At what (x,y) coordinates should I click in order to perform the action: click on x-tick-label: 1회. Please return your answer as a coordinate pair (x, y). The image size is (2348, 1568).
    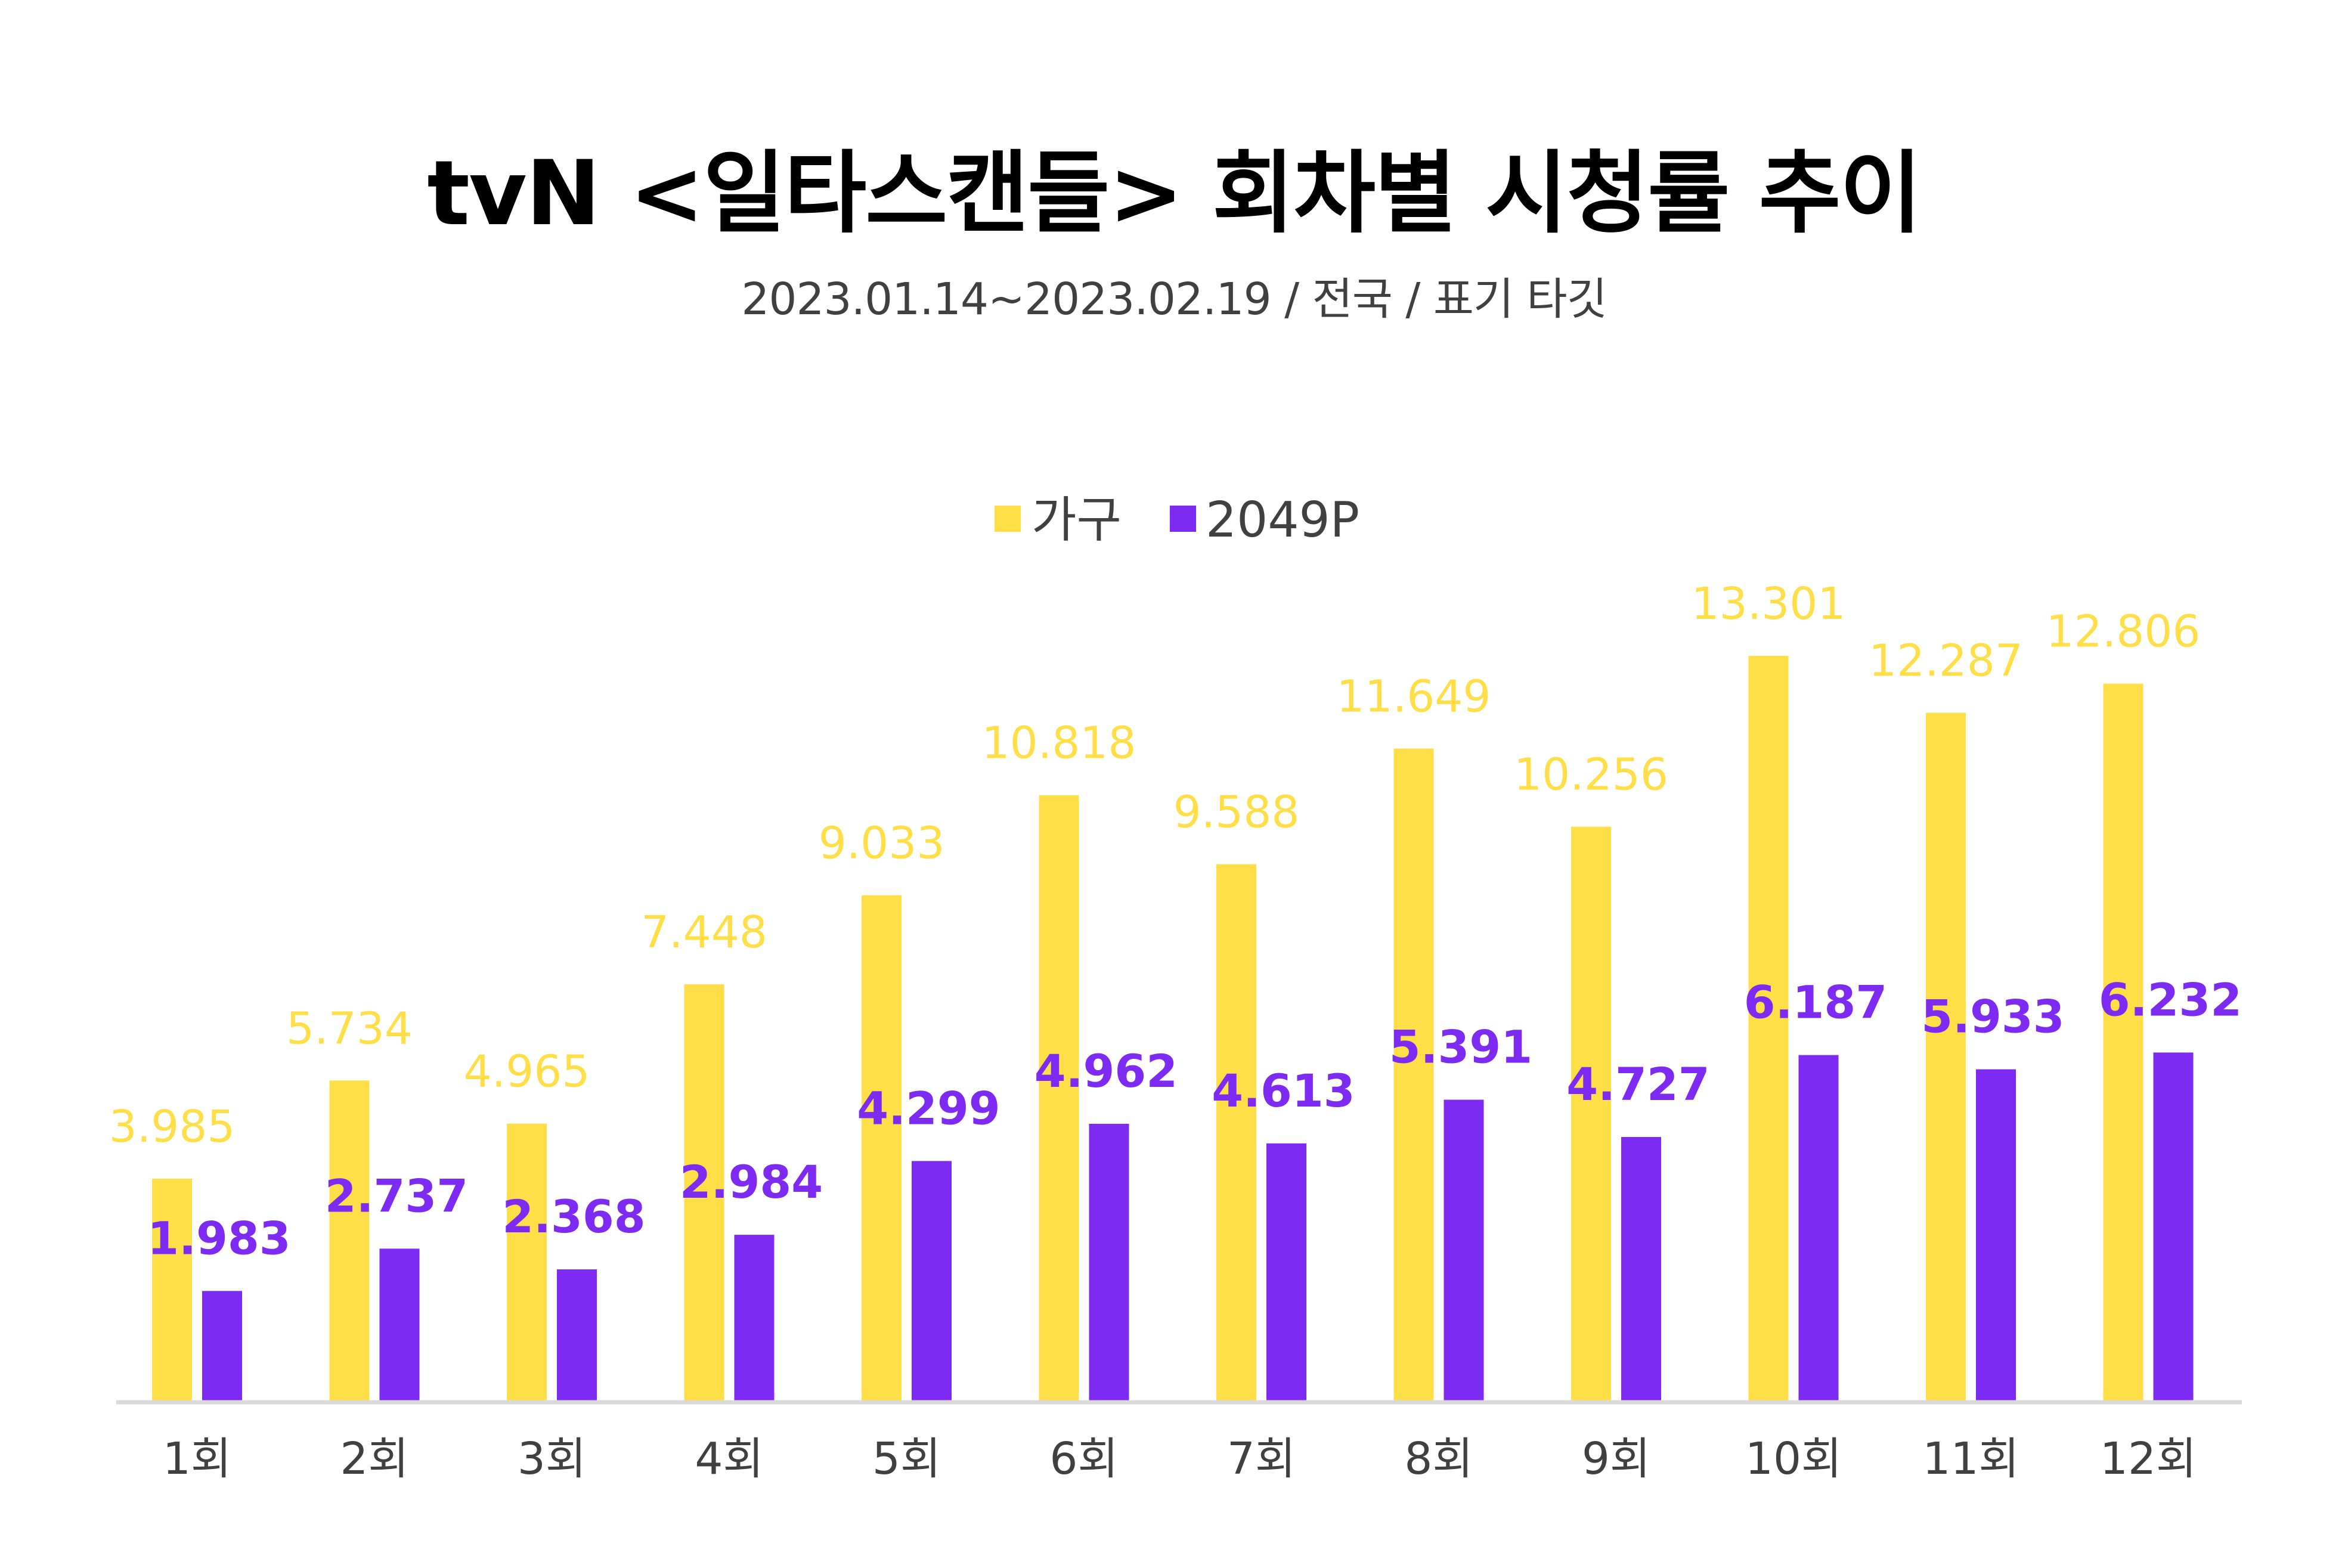
    Looking at the image, I should click on (197, 1459).